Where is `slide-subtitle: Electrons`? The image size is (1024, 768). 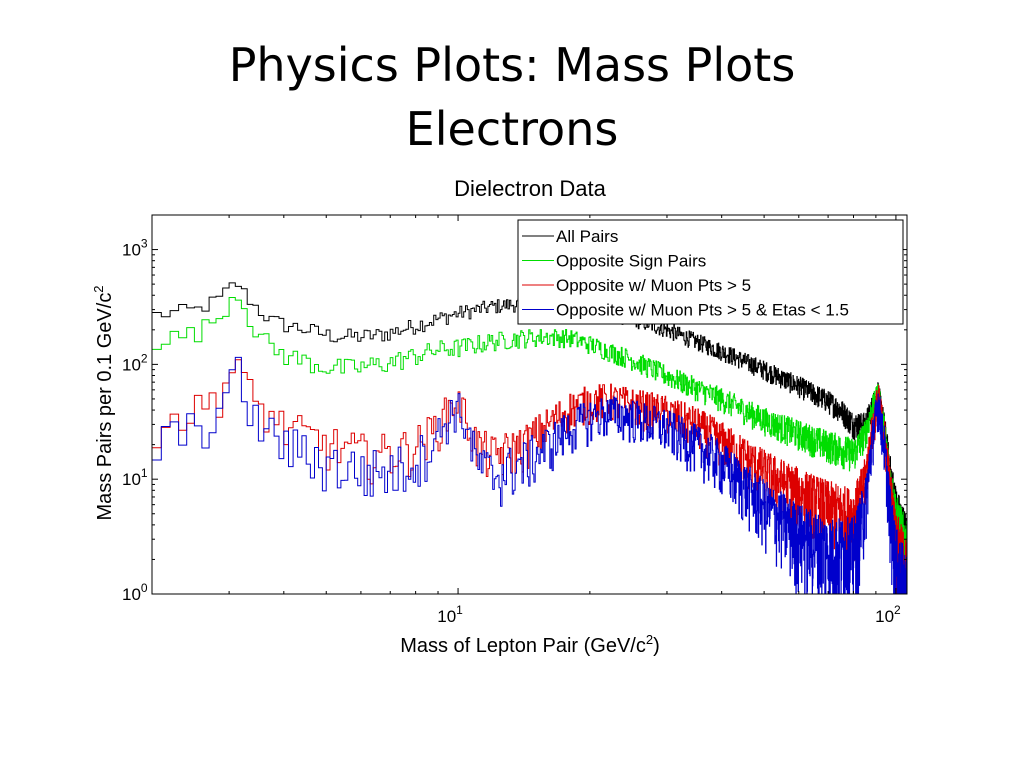 slide-subtitle: Electrons is located at coordinates (512, 129).